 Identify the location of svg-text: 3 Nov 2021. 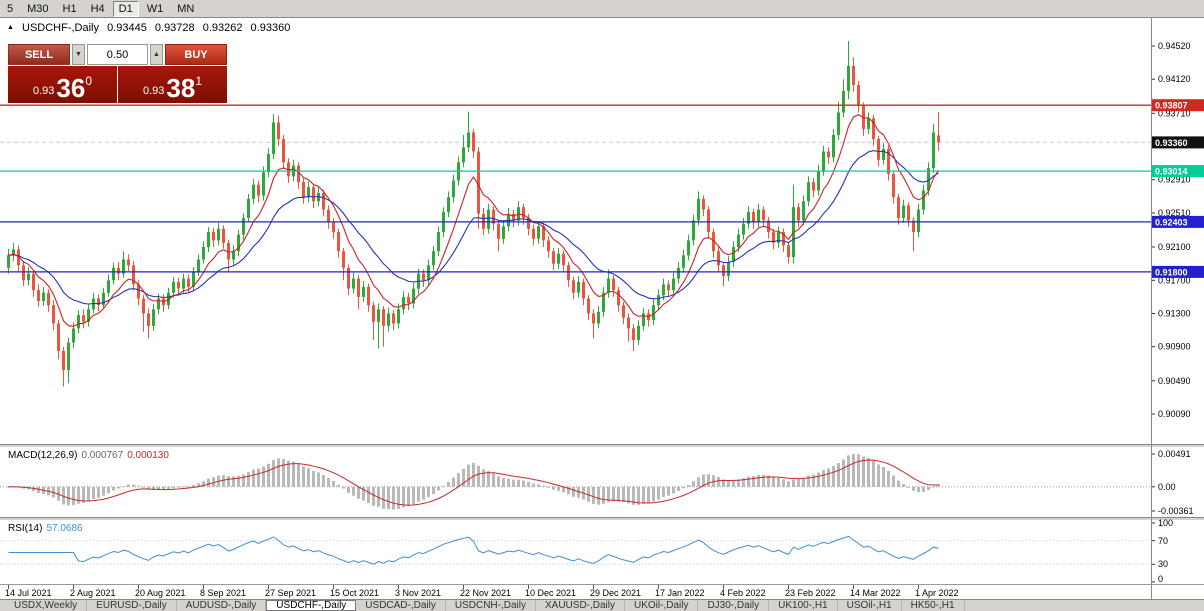
(418, 593).